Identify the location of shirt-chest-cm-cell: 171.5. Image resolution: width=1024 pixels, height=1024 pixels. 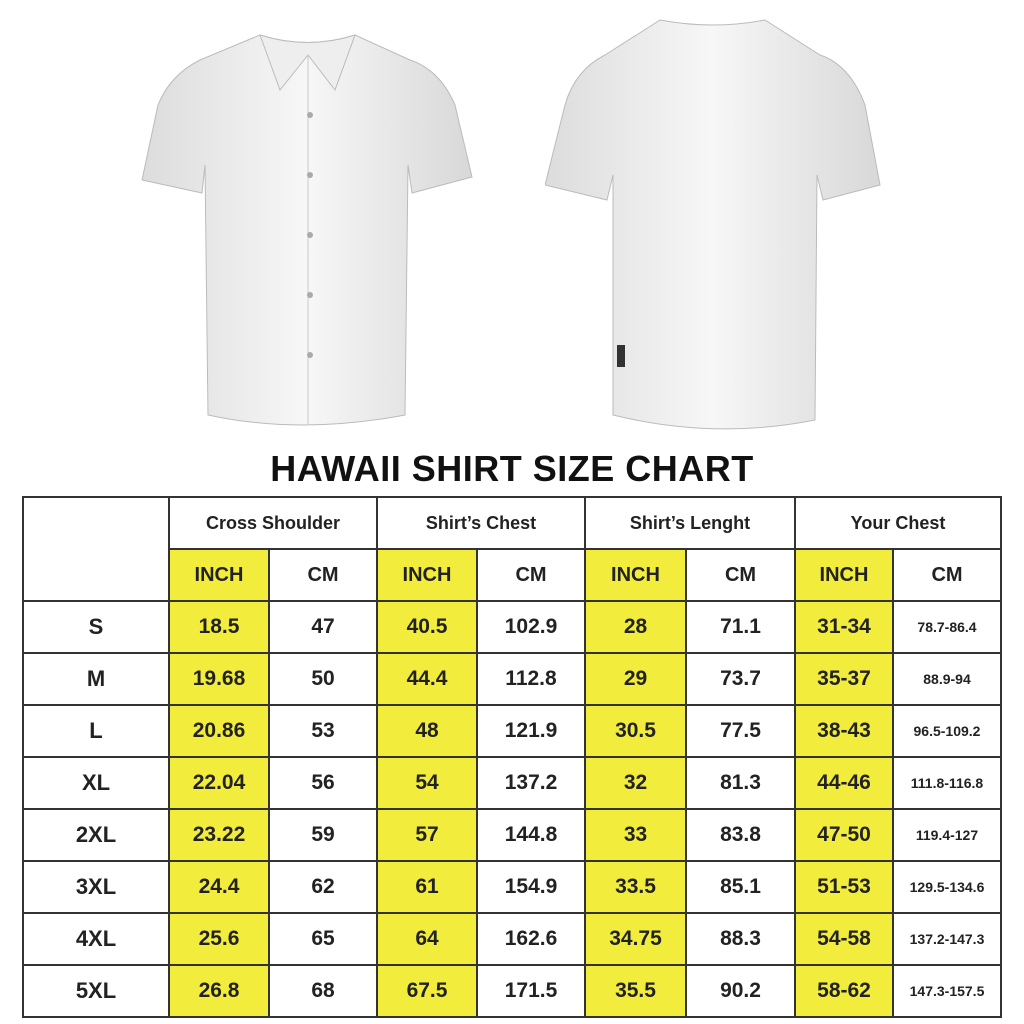
(531, 991).